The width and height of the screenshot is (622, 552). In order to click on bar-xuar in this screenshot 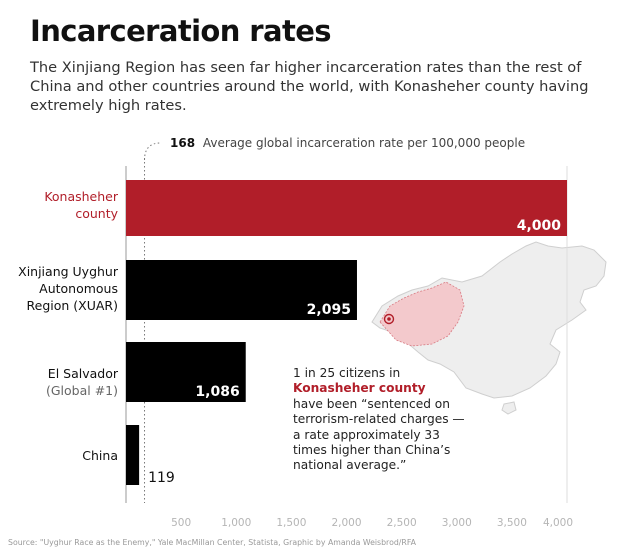, I will do `click(241, 290)`.